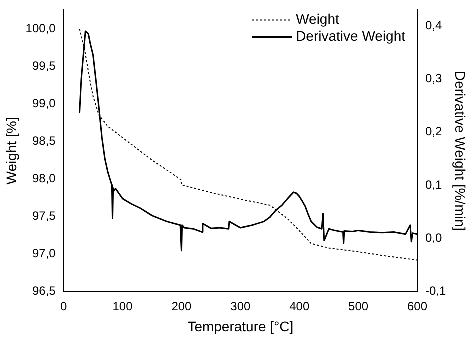  I want to click on x-tick-label: 300, so click(241, 306).